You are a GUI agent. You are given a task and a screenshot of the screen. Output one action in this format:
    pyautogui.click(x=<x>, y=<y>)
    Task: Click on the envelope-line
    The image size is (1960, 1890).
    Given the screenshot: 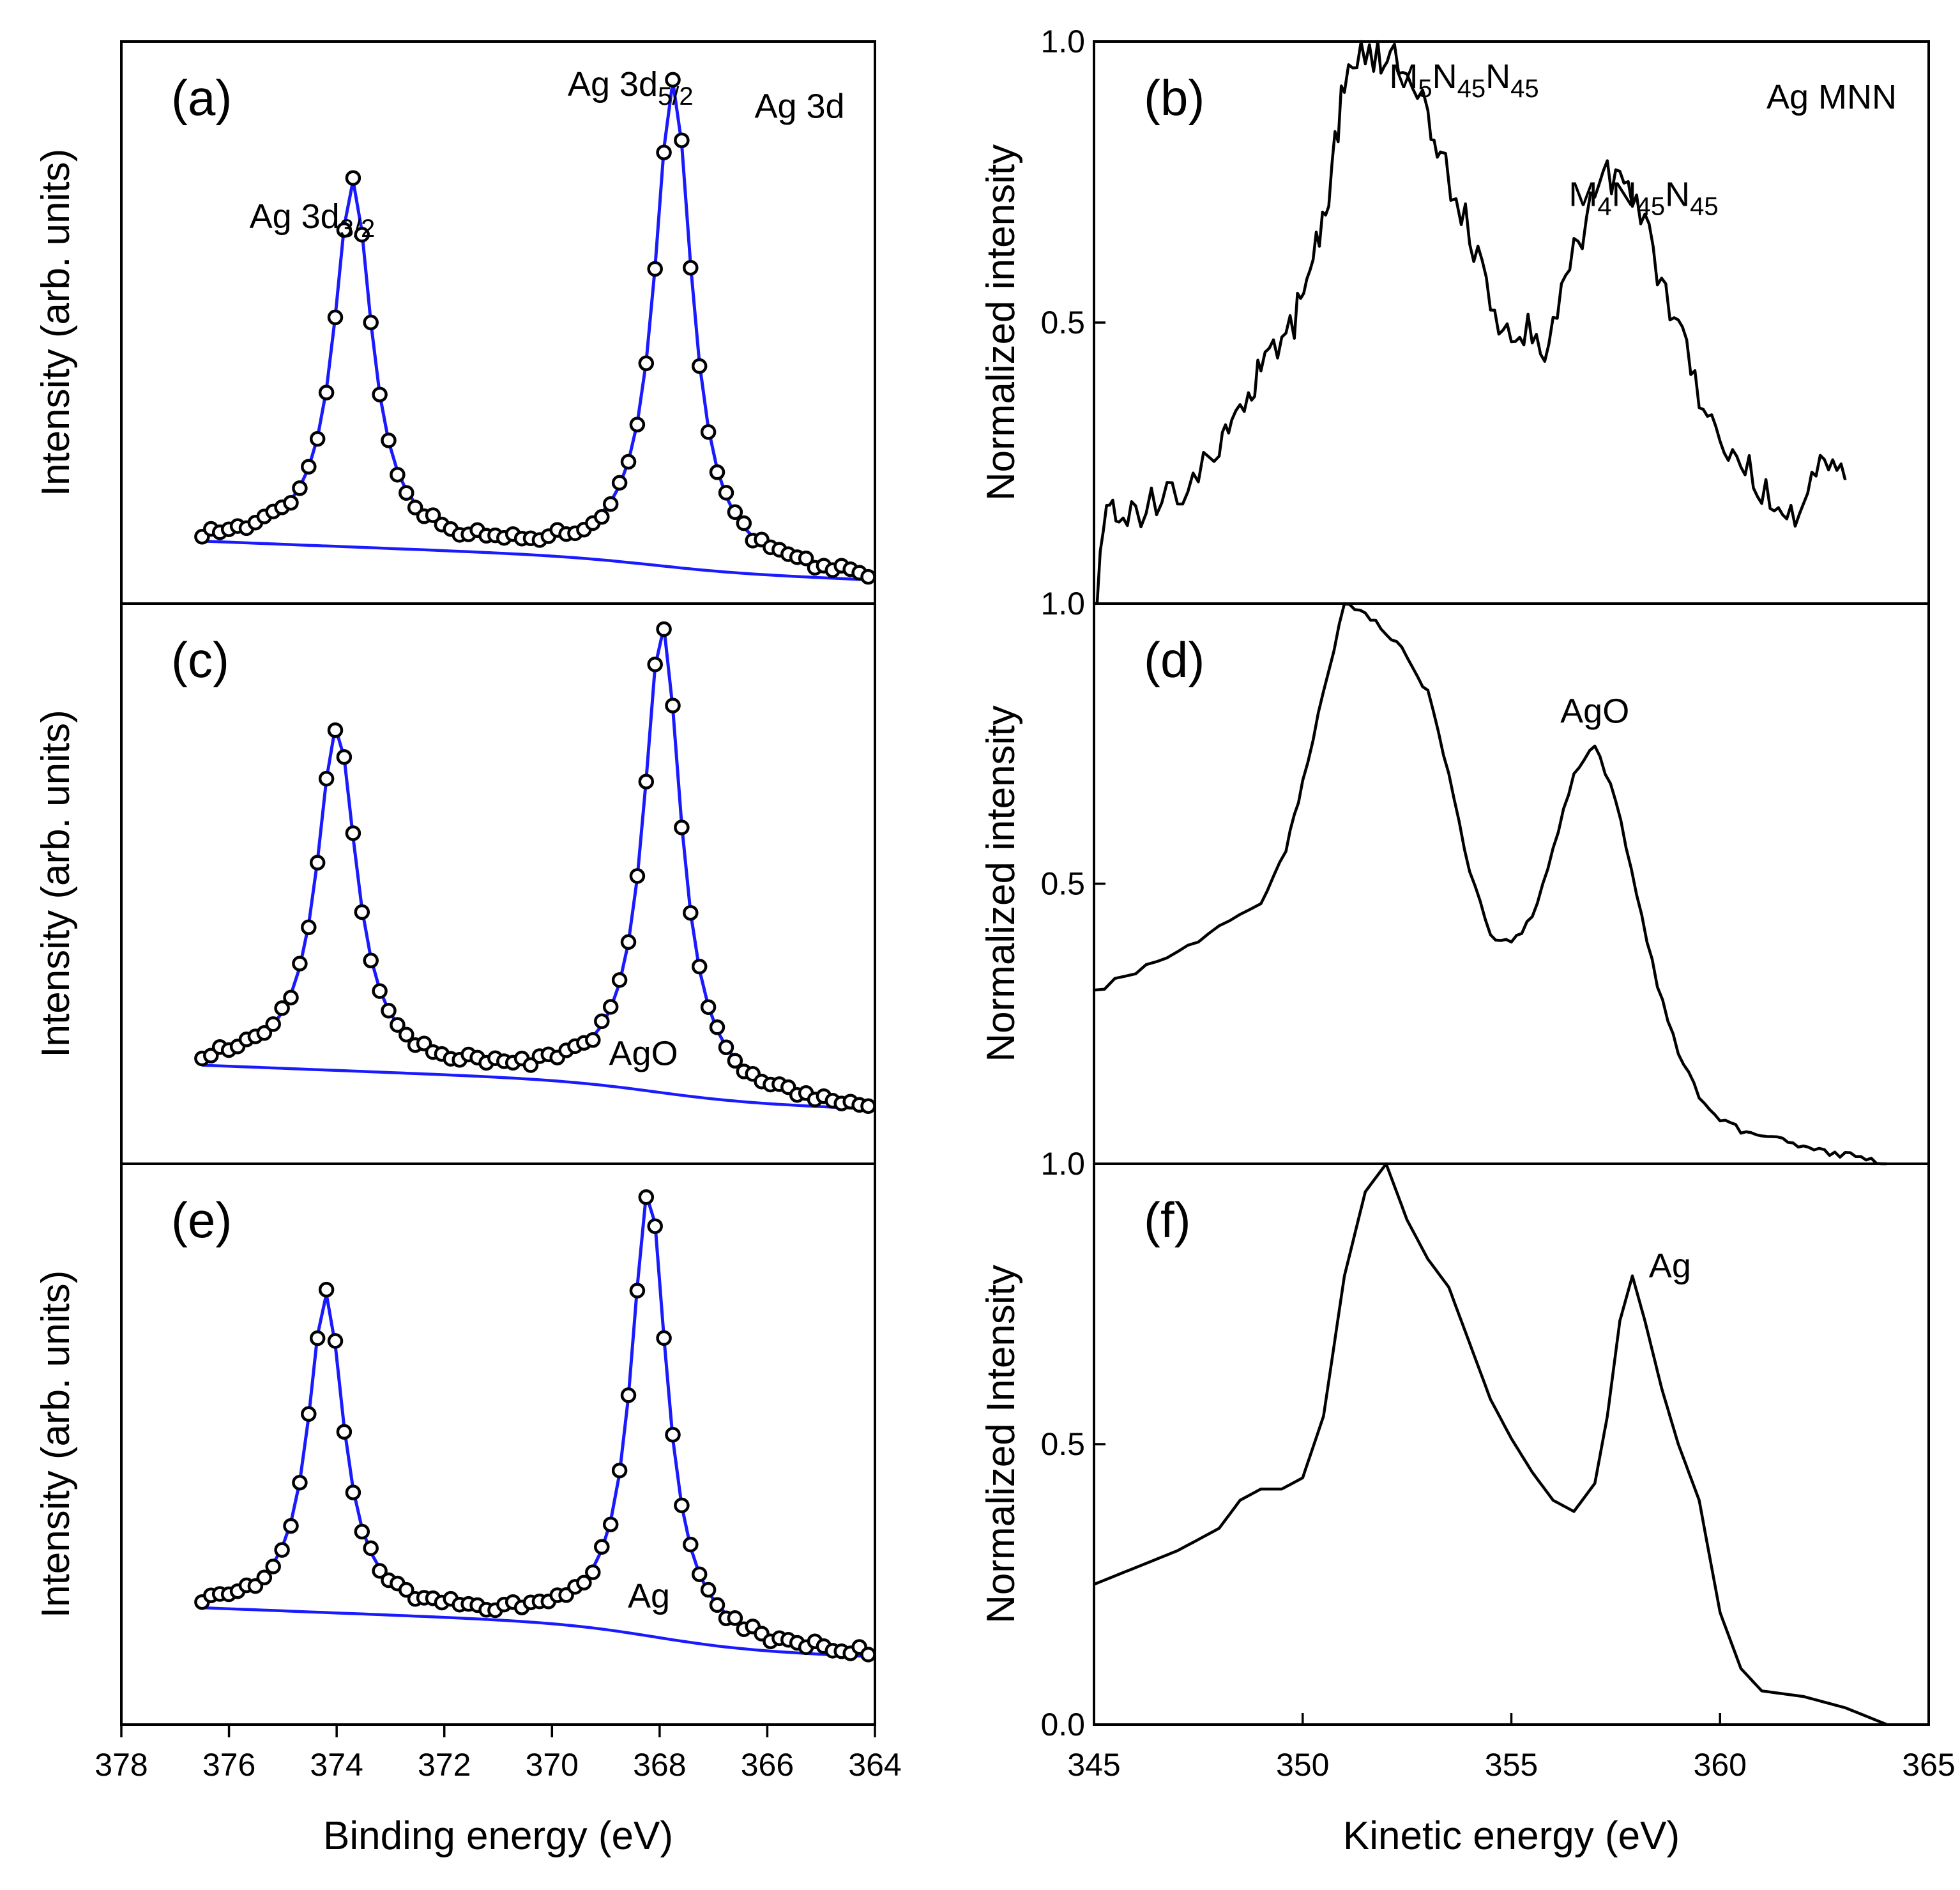 What is the action you would take?
    pyautogui.click(x=535, y=1424)
    